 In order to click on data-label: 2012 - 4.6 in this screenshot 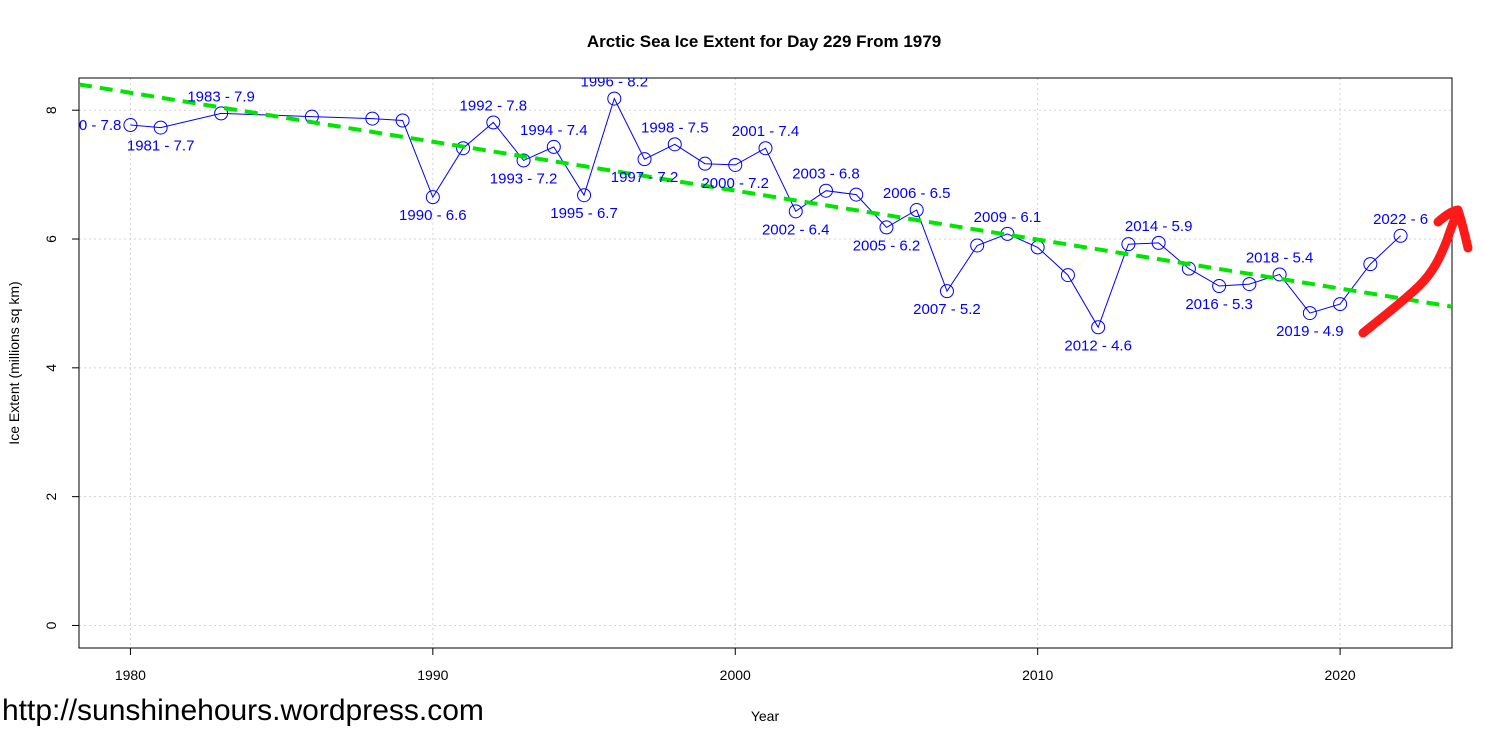, I will do `click(1098, 345)`.